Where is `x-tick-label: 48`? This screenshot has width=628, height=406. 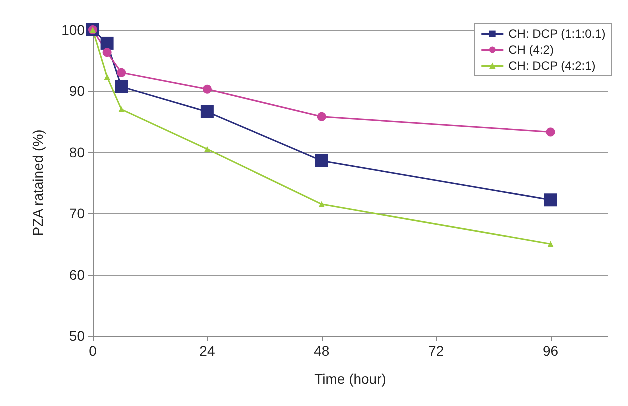 x-tick-label: 48 is located at coordinates (322, 351).